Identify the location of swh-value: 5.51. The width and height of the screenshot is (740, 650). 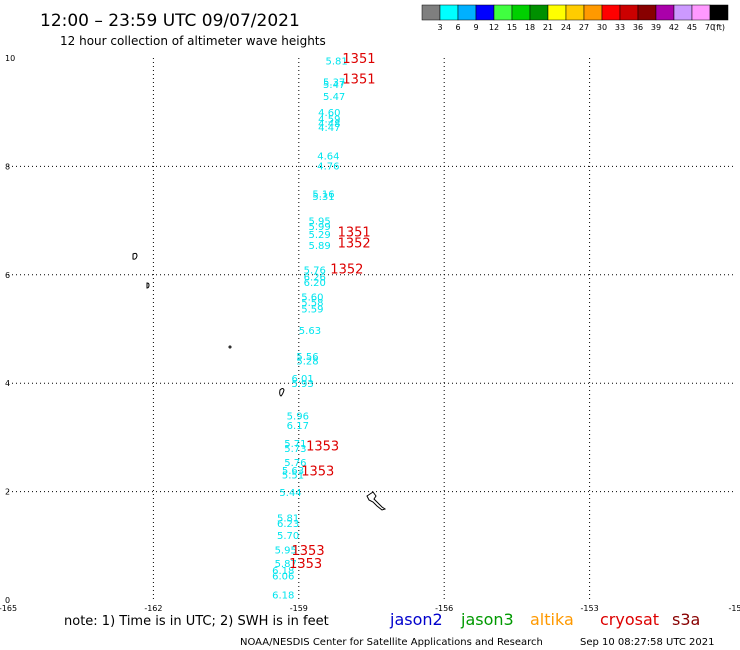
(293, 475).